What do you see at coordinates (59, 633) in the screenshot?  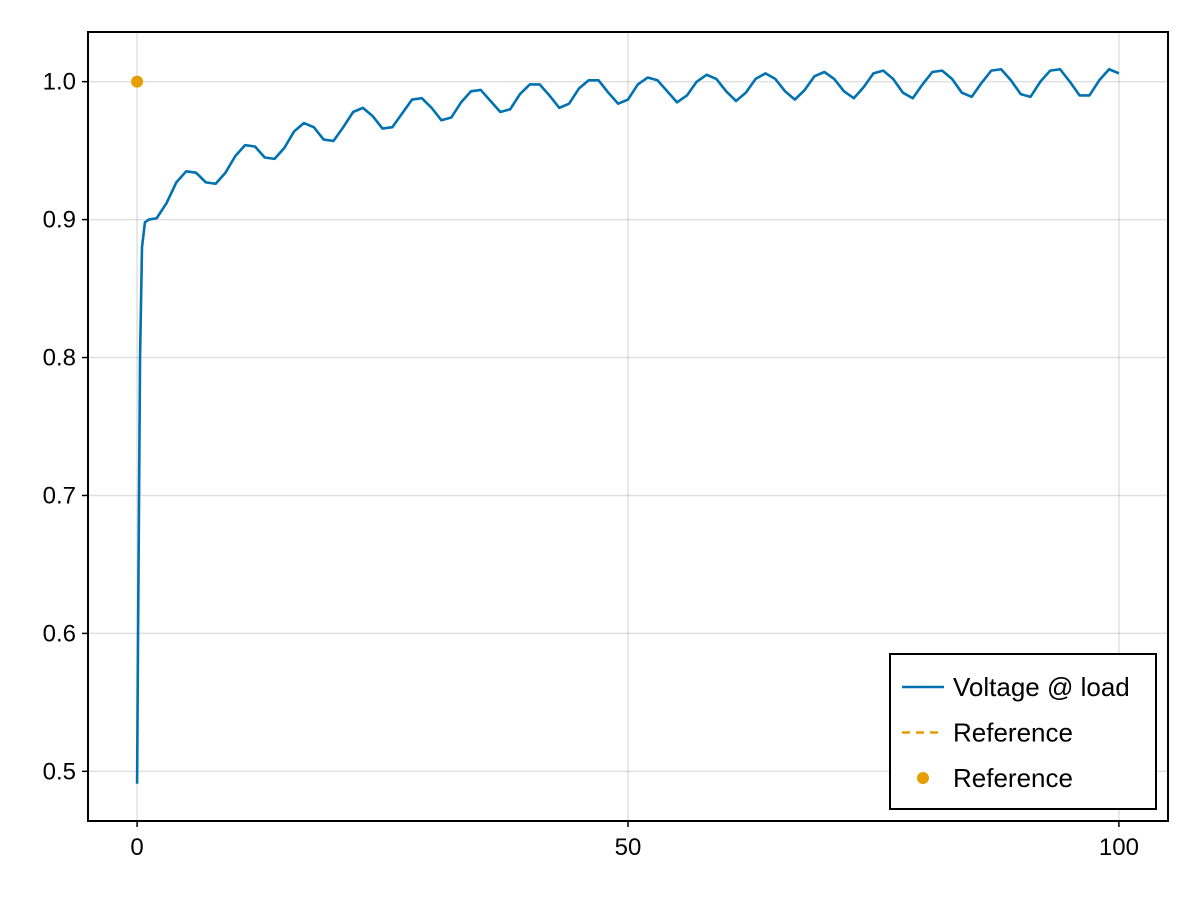 I see `y-tick-label: 0.6` at bounding box center [59, 633].